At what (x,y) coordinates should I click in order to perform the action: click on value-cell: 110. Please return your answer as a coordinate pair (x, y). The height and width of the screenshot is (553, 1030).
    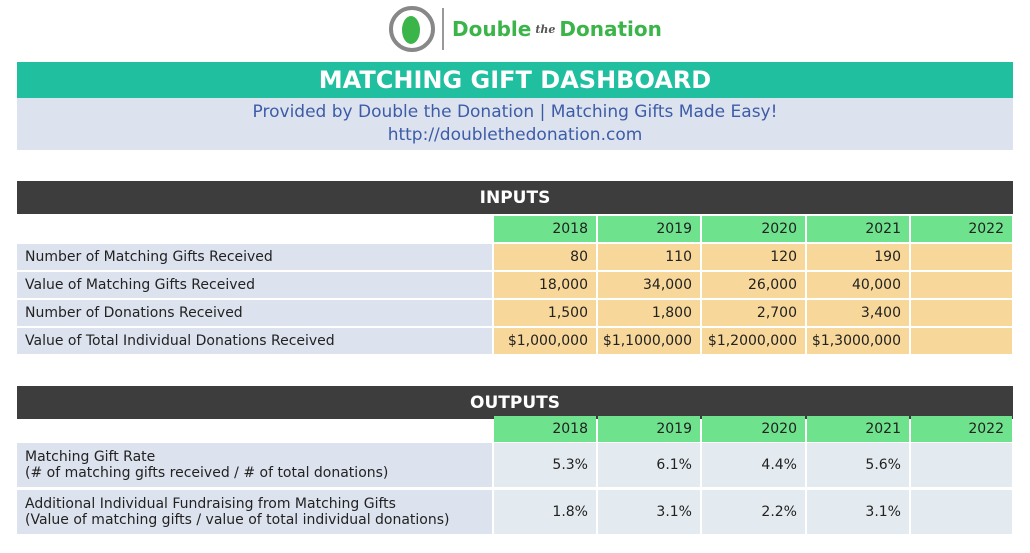
    Looking at the image, I should click on (649, 257).